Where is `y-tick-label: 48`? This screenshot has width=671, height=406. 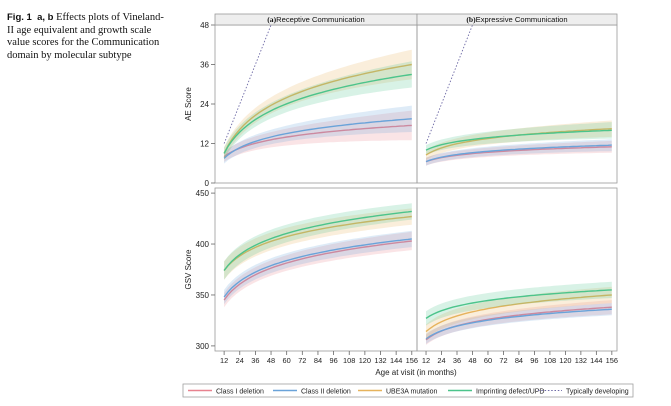
y-tick-label: 48 is located at coordinates (204, 25).